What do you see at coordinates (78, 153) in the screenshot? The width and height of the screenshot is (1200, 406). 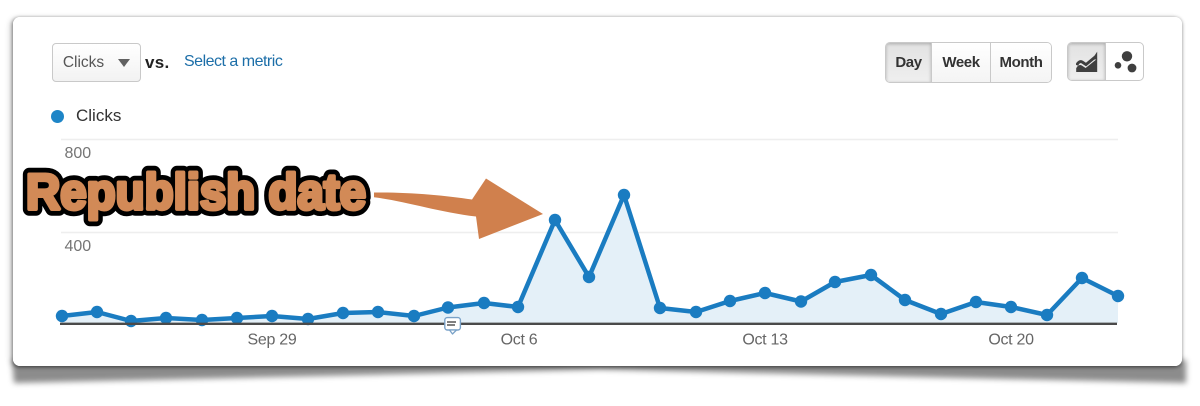 I see `svg-text: 800` at bounding box center [78, 153].